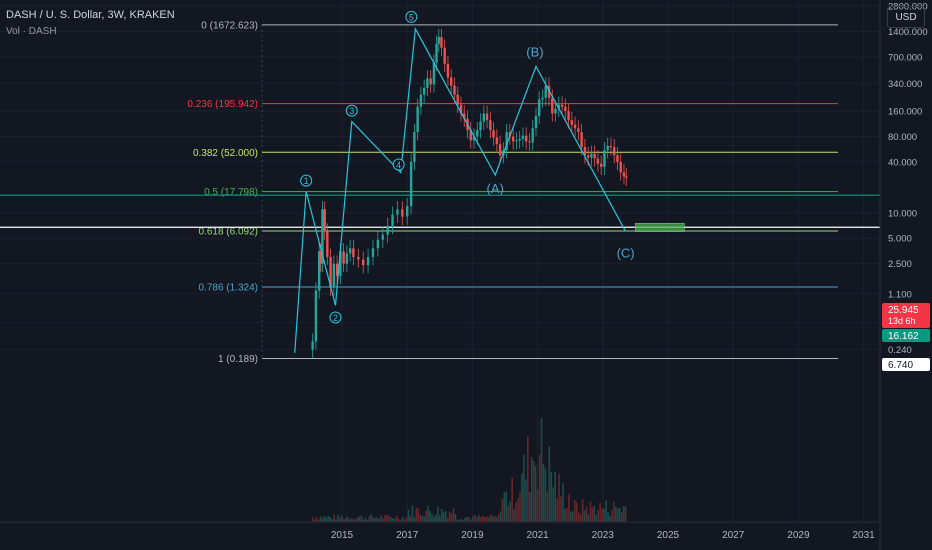  What do you see at coordinates (335, 317) in the screenshot?
I see `wave-label-circle` at bounding box center [335, 317].